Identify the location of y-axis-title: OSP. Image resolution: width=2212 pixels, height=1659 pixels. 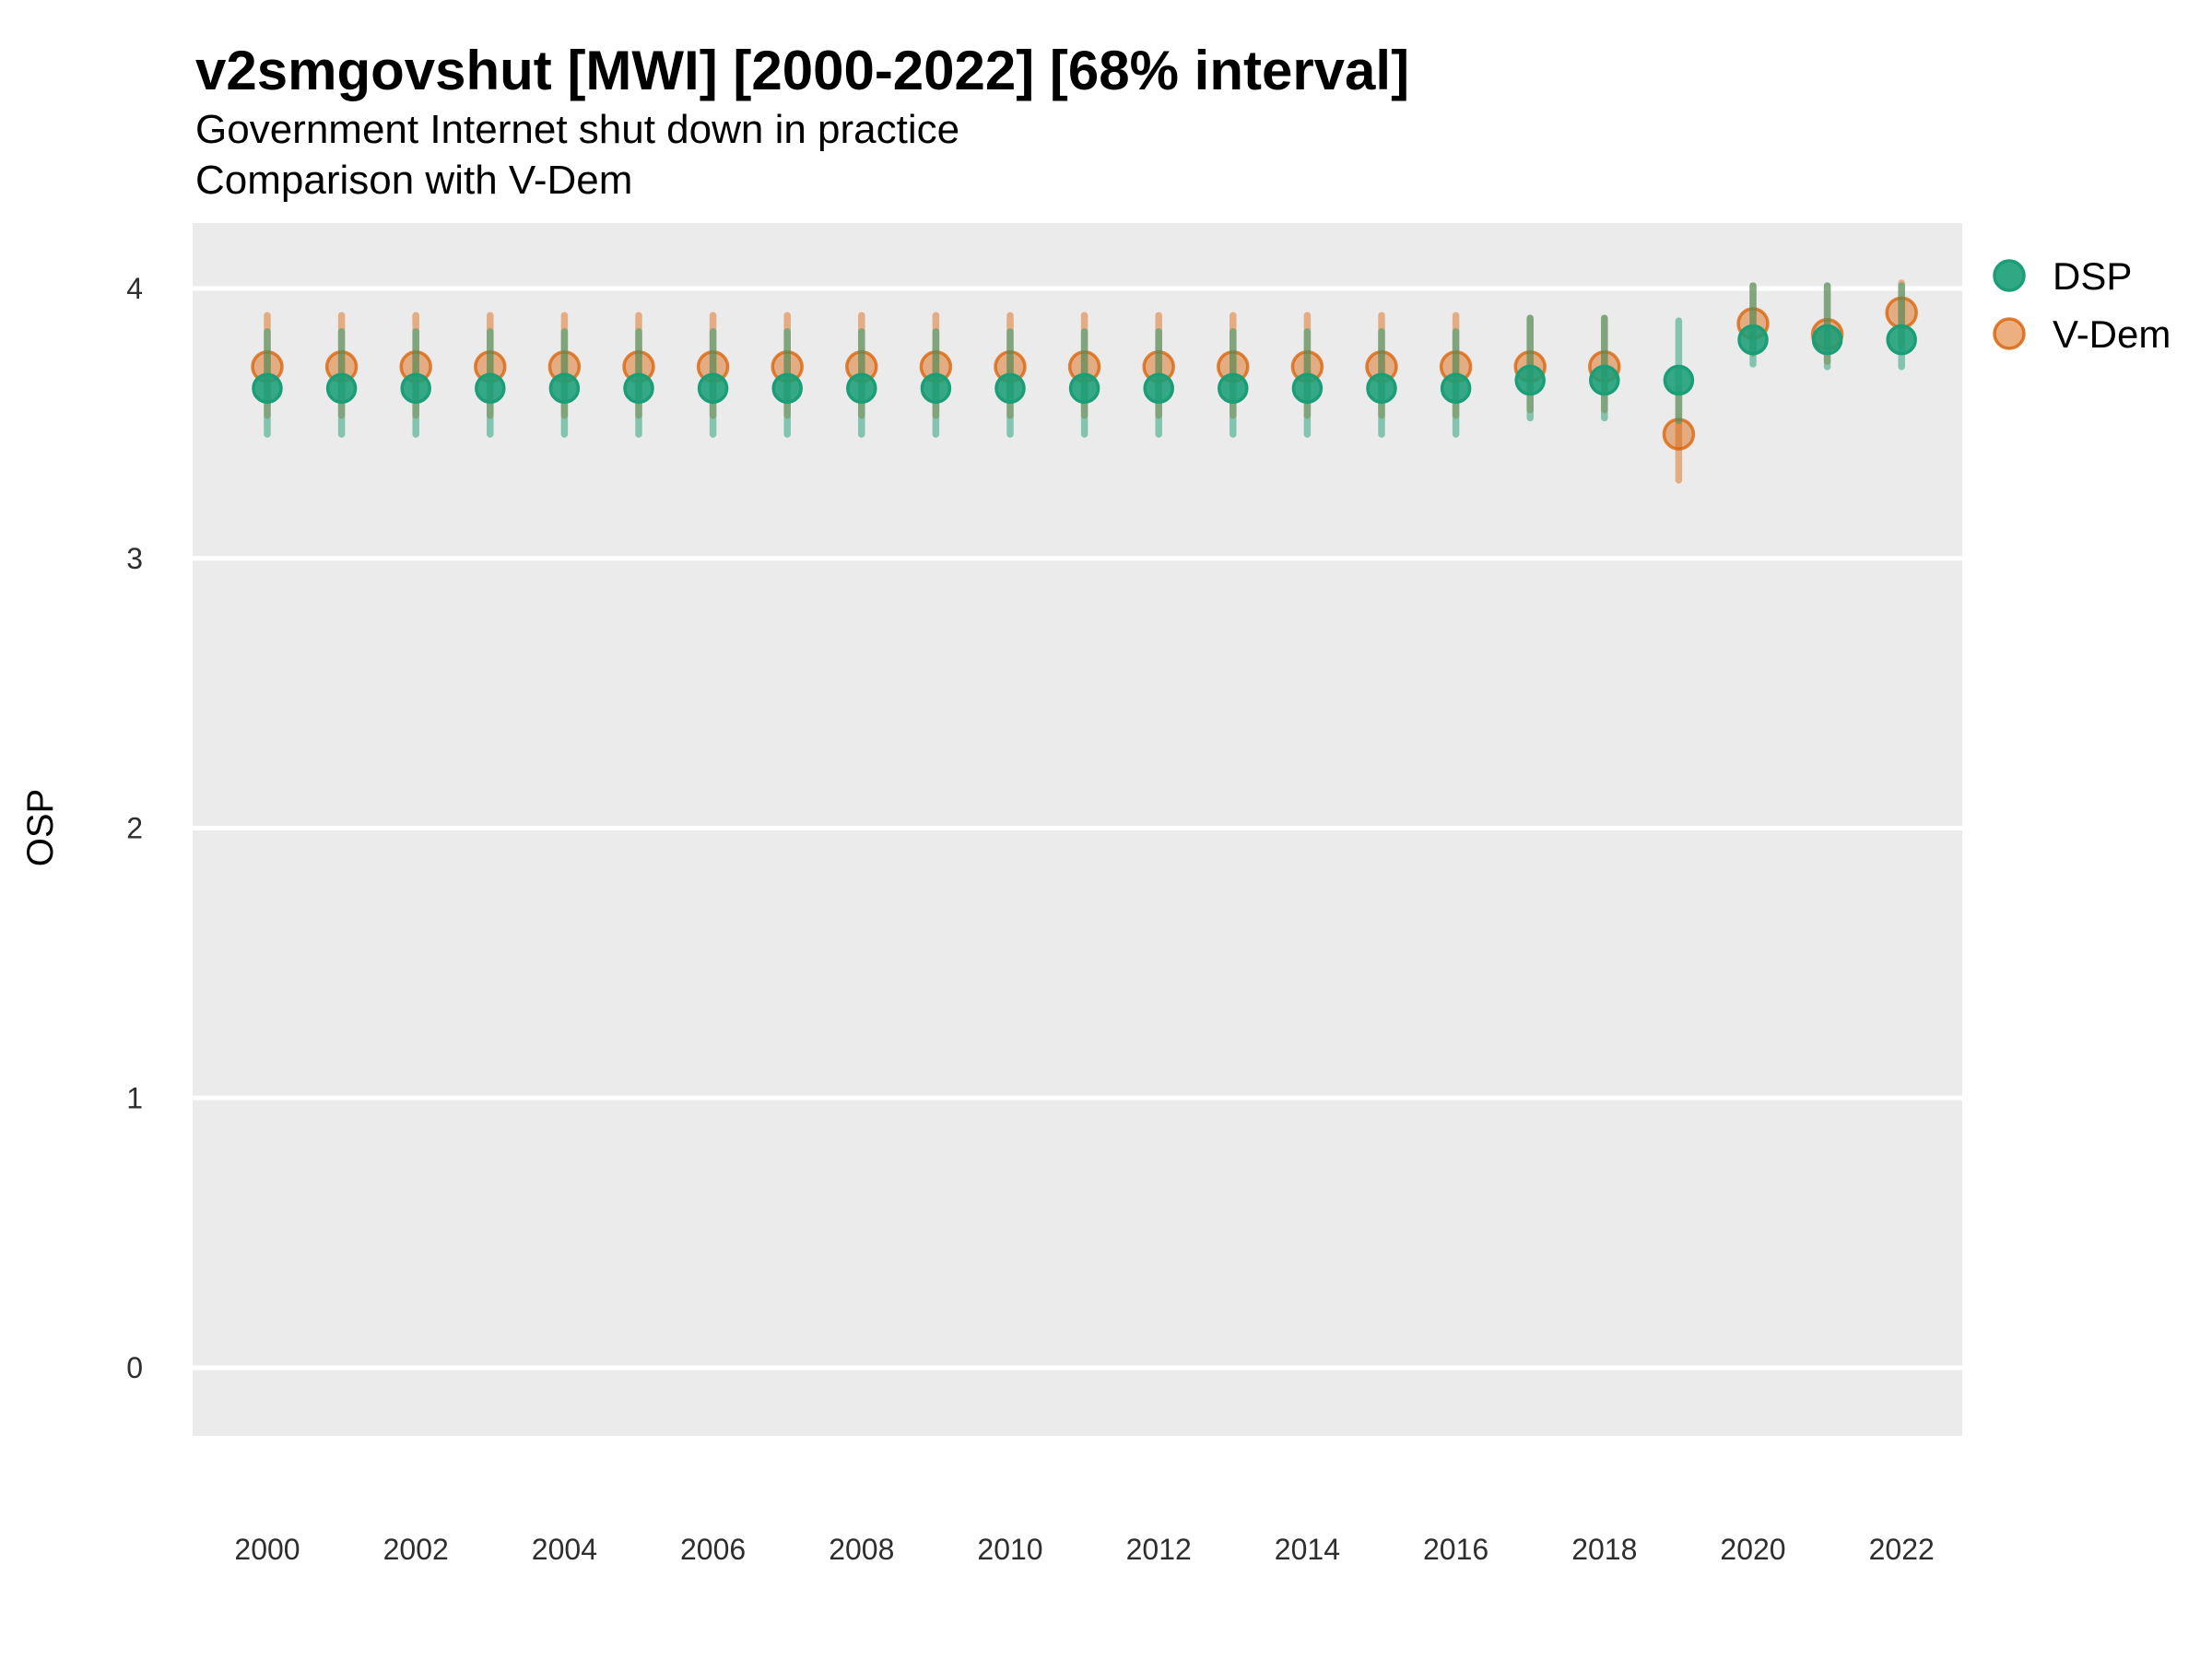
(40, 827).